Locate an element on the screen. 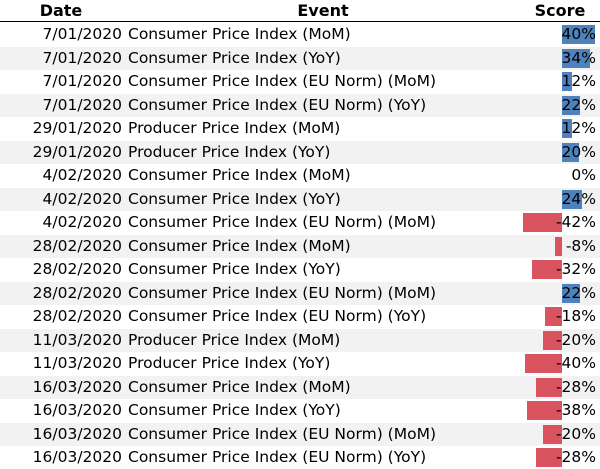 The width and height of the screenshot is (600, 469). score-value: 20% is located at coordinates (578, 151).